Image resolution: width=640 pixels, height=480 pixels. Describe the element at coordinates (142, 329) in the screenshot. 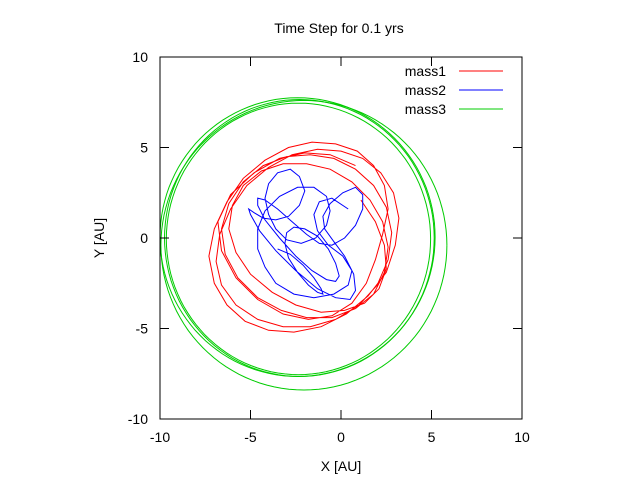

I see `y-tick-label: -5` at that location.